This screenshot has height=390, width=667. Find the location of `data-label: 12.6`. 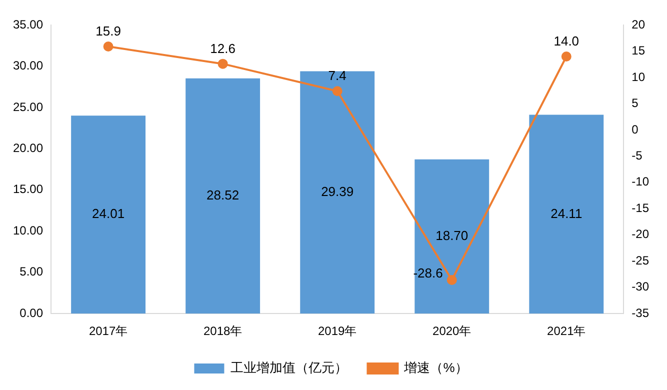

data-label: 12.6 is located at coordinates (223, 48).